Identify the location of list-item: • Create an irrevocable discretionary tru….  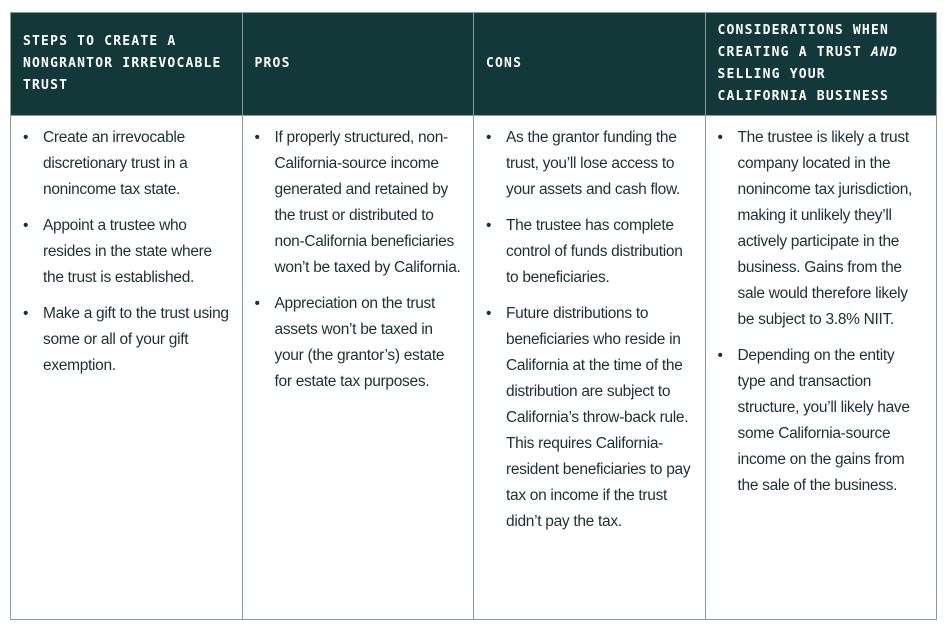
(127, 164).